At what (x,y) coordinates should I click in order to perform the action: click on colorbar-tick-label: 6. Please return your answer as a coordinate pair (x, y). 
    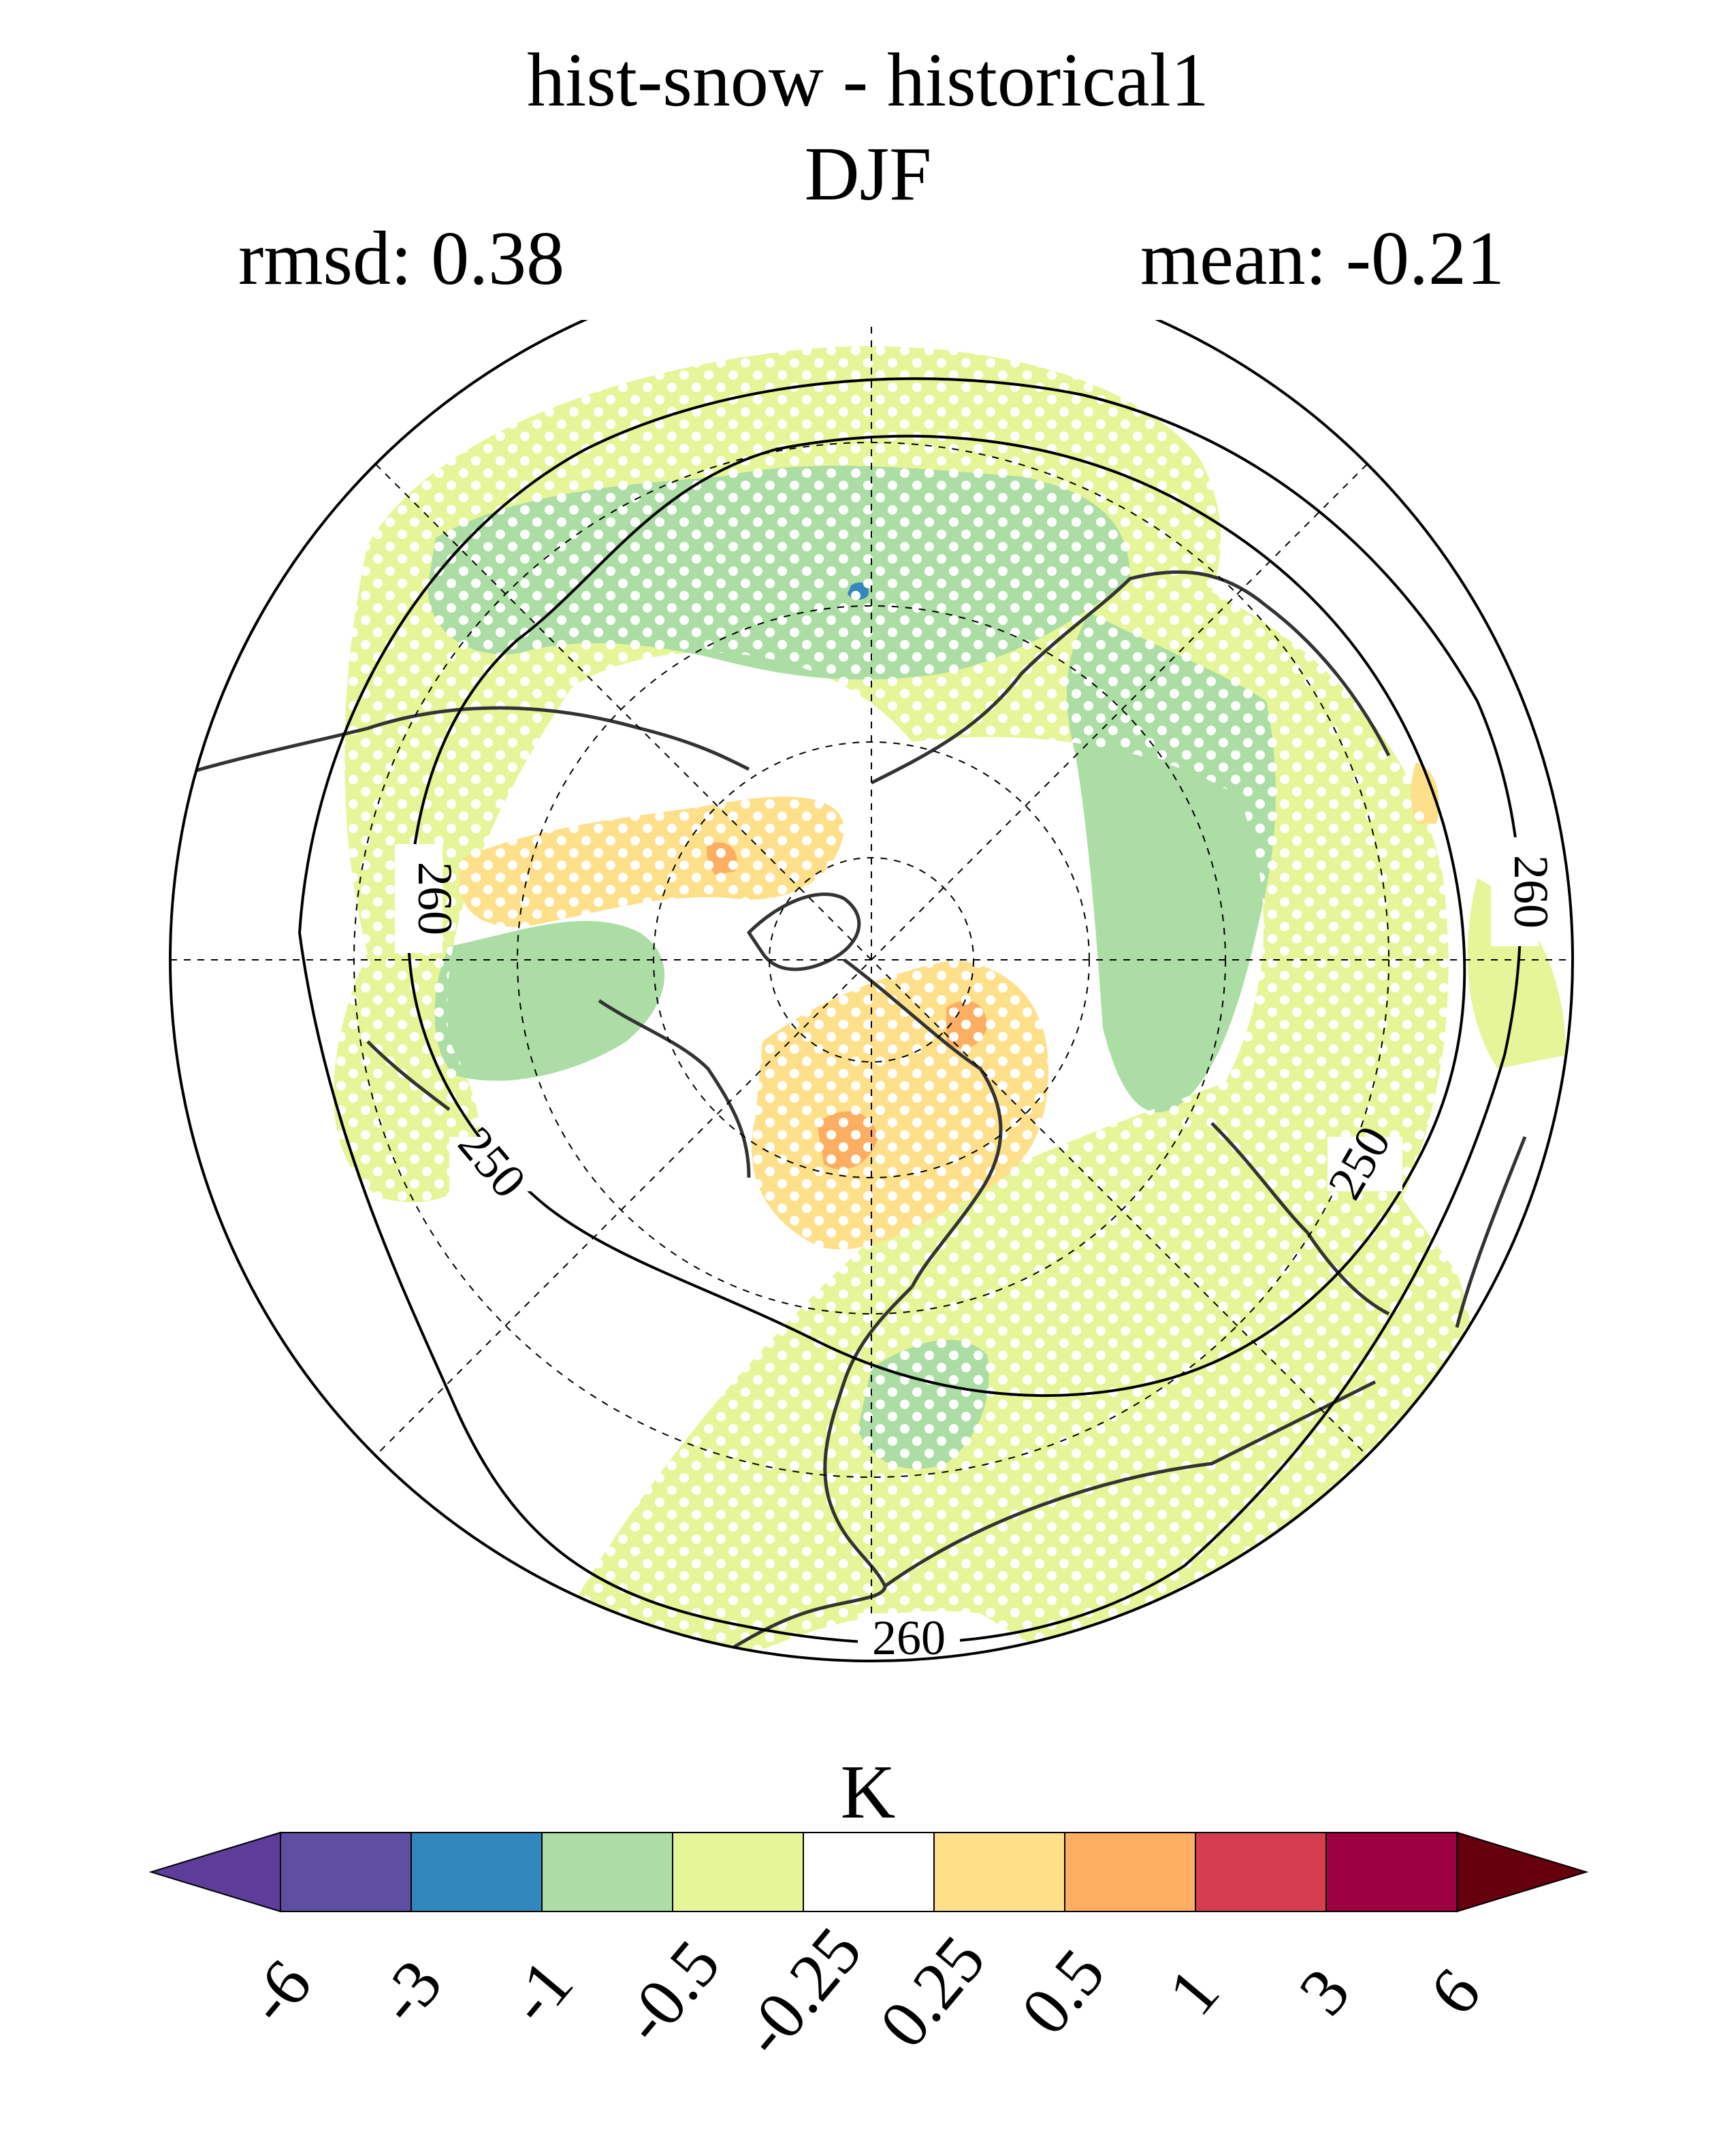
    Looking at the image, I should click on (1455, 1991).